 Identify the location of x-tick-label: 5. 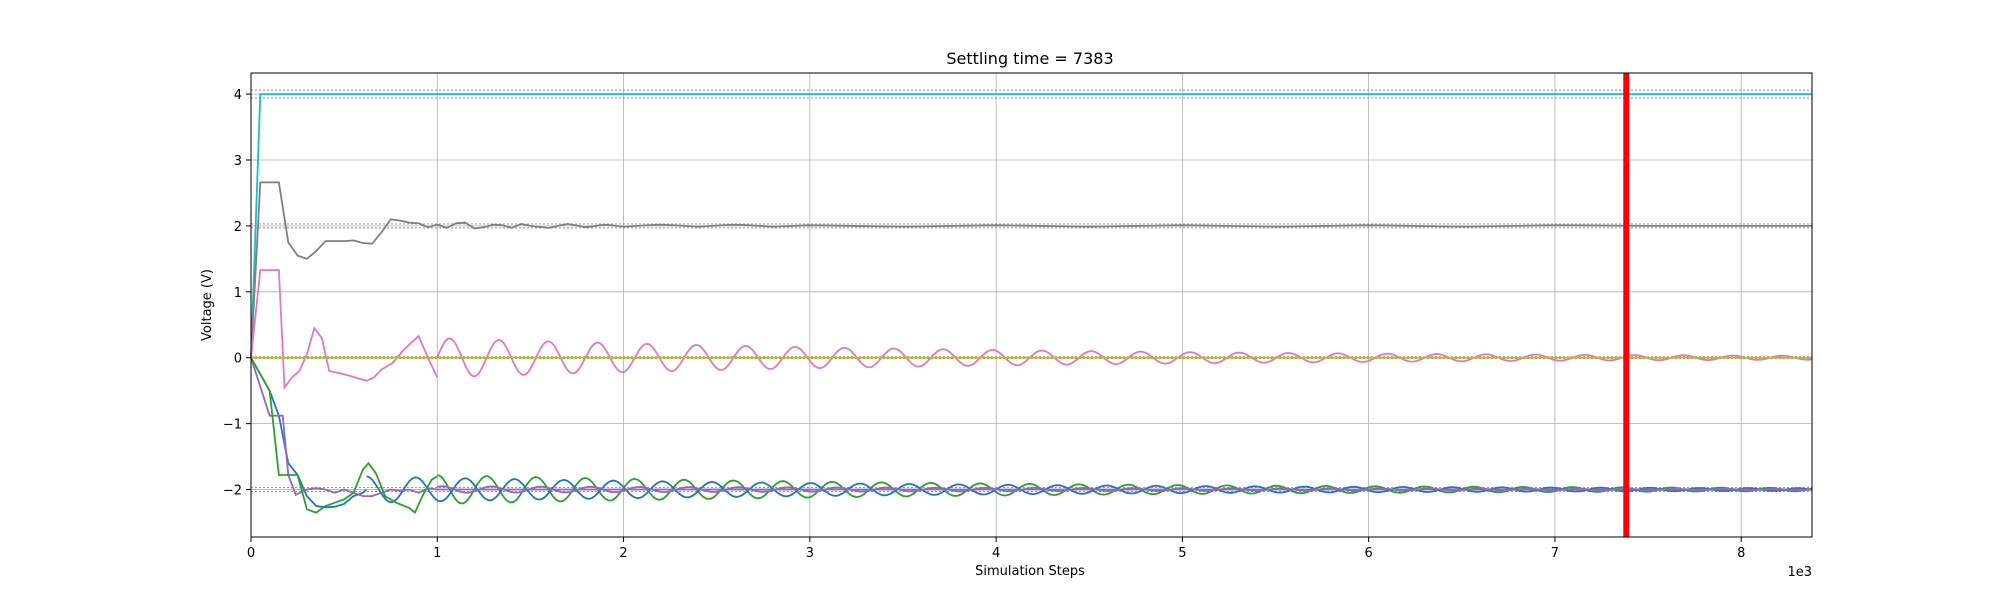
(1182, 553).